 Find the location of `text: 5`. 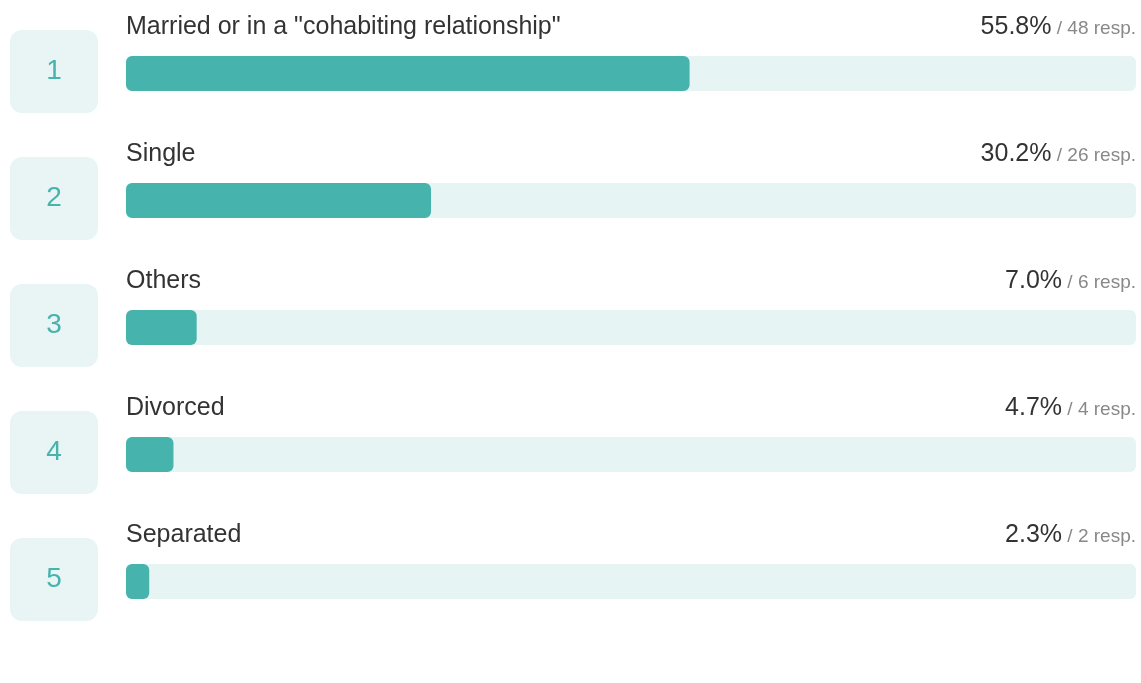

text: 5 is located at coordinates (54, 577).